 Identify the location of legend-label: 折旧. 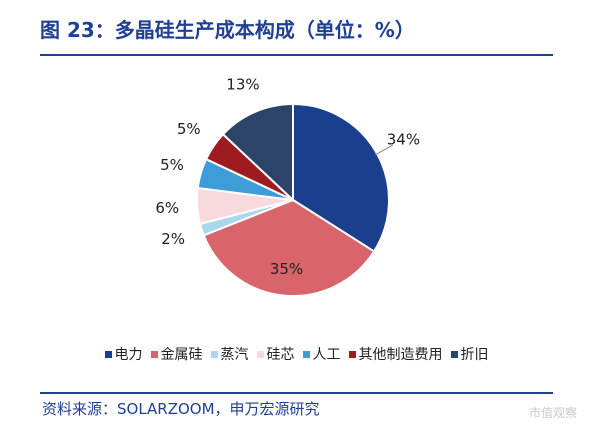
(474, 355).